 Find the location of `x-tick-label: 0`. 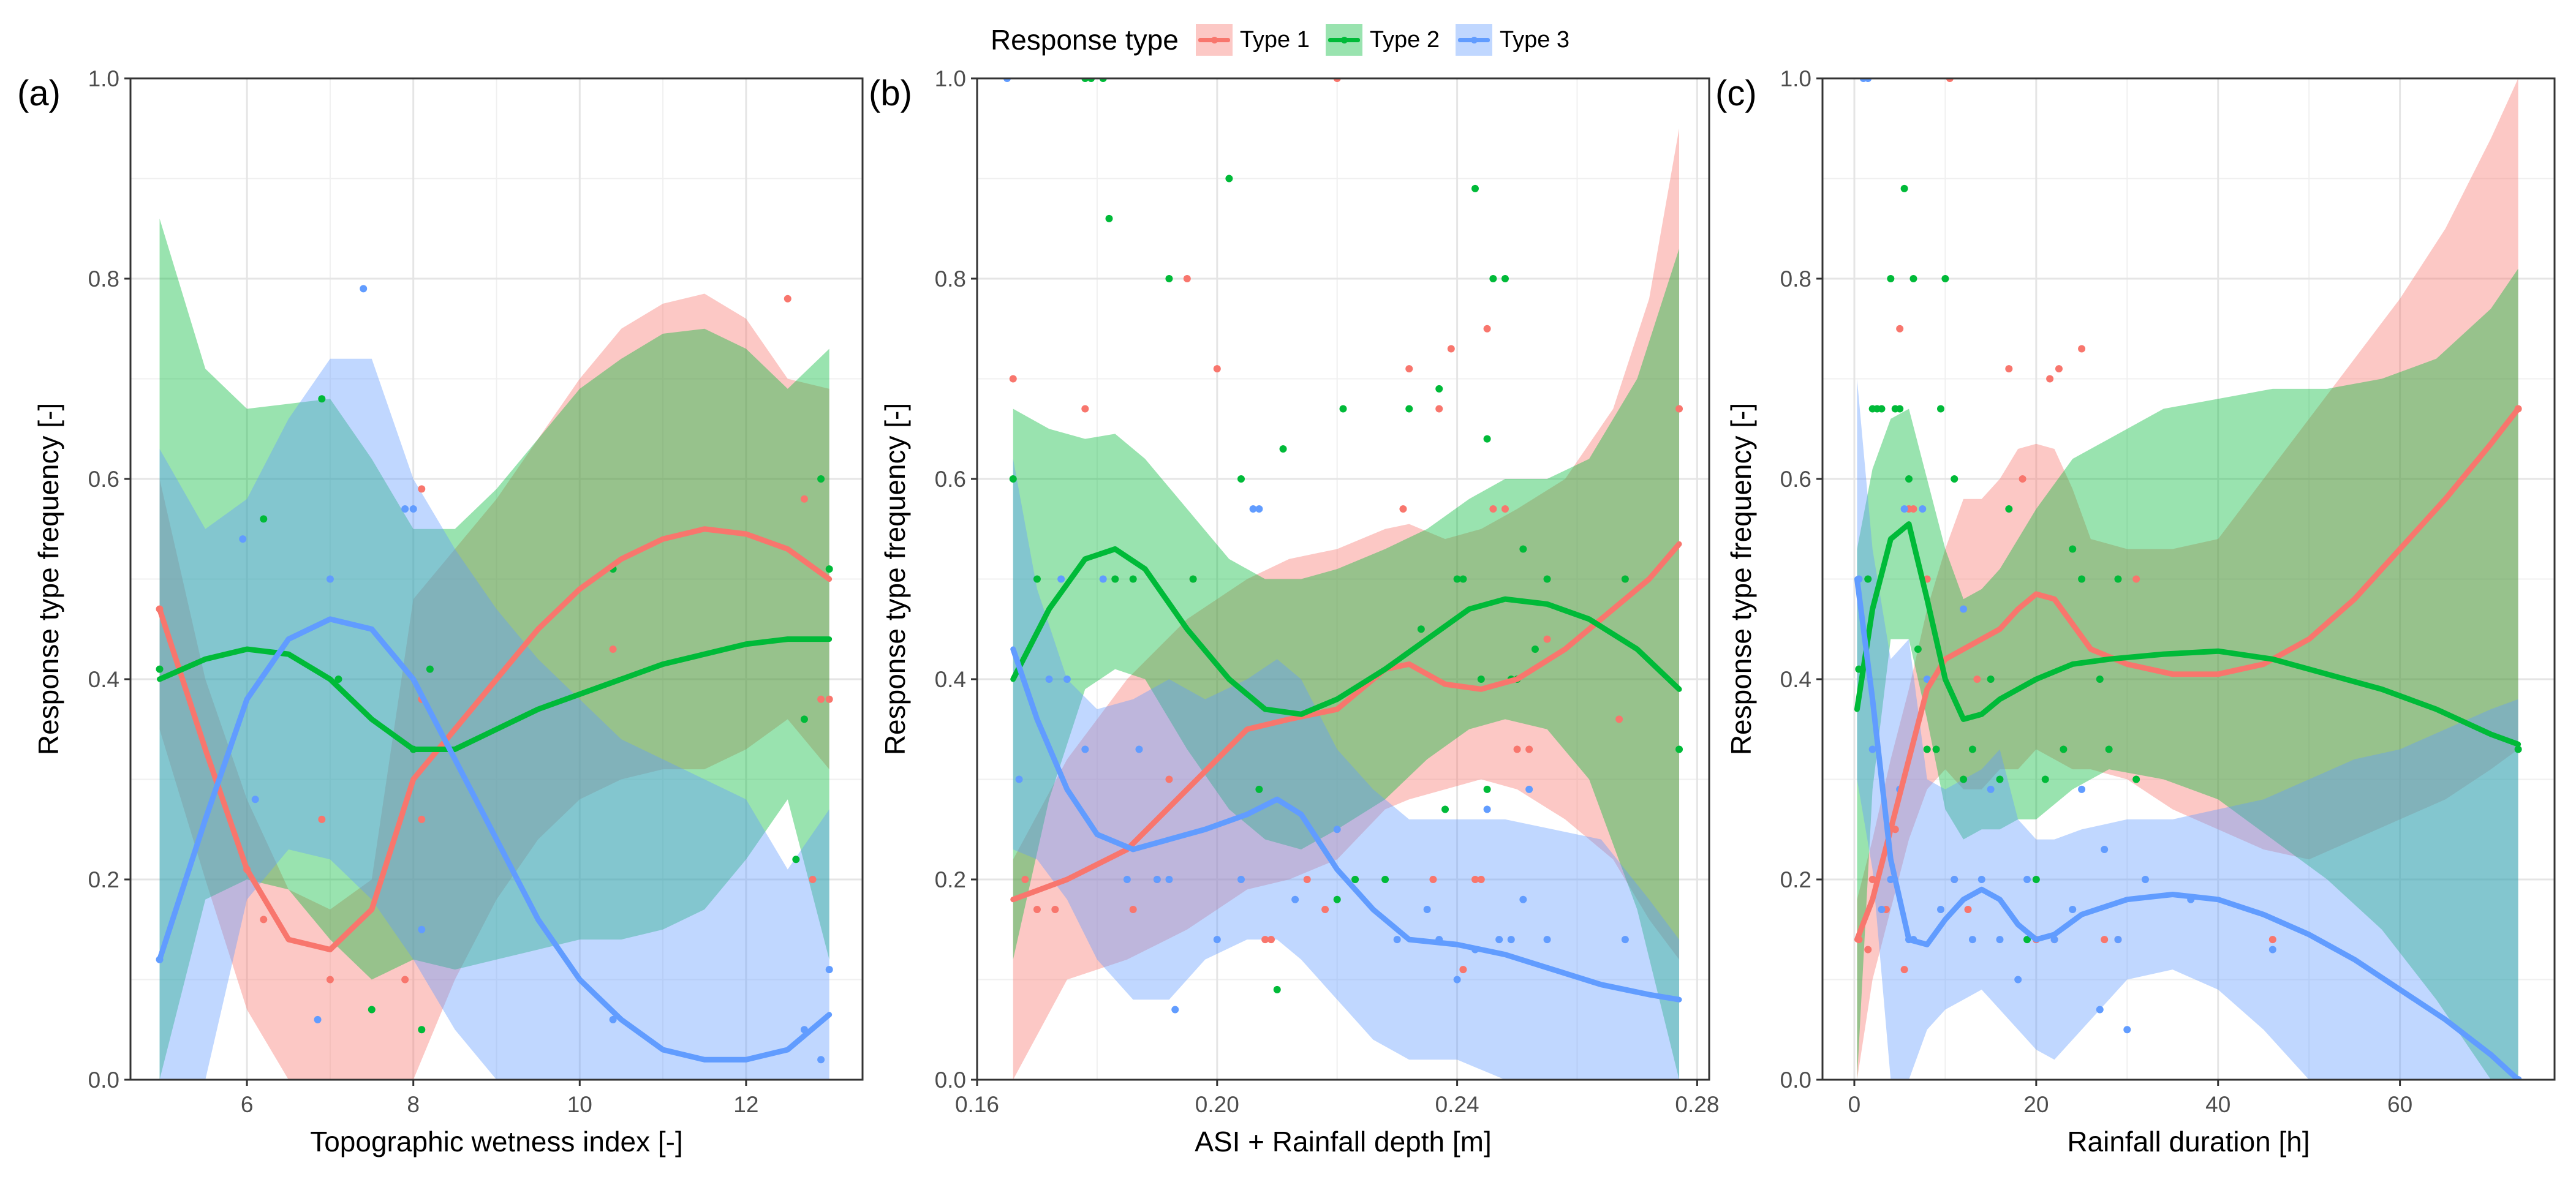

x-tick-label: 0 is located at coordinates (1854, 1104).